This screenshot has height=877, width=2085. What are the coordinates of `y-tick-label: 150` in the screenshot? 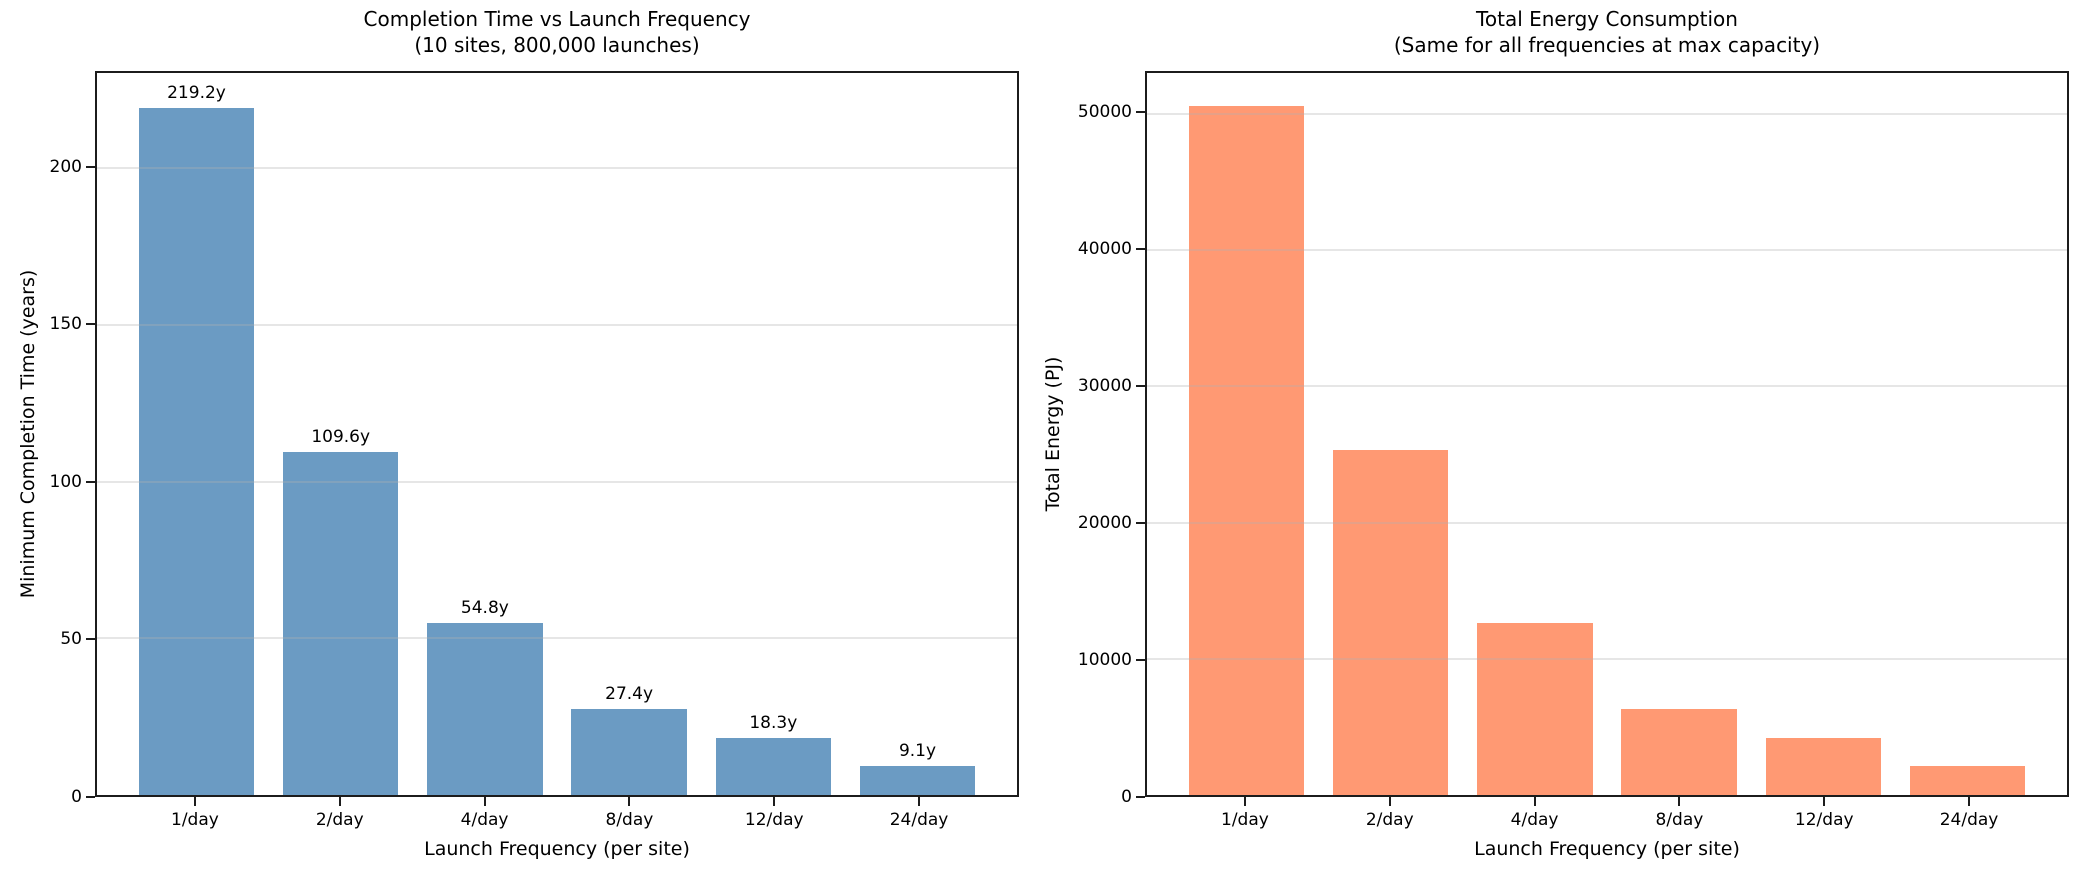 It's located at (65, 324).